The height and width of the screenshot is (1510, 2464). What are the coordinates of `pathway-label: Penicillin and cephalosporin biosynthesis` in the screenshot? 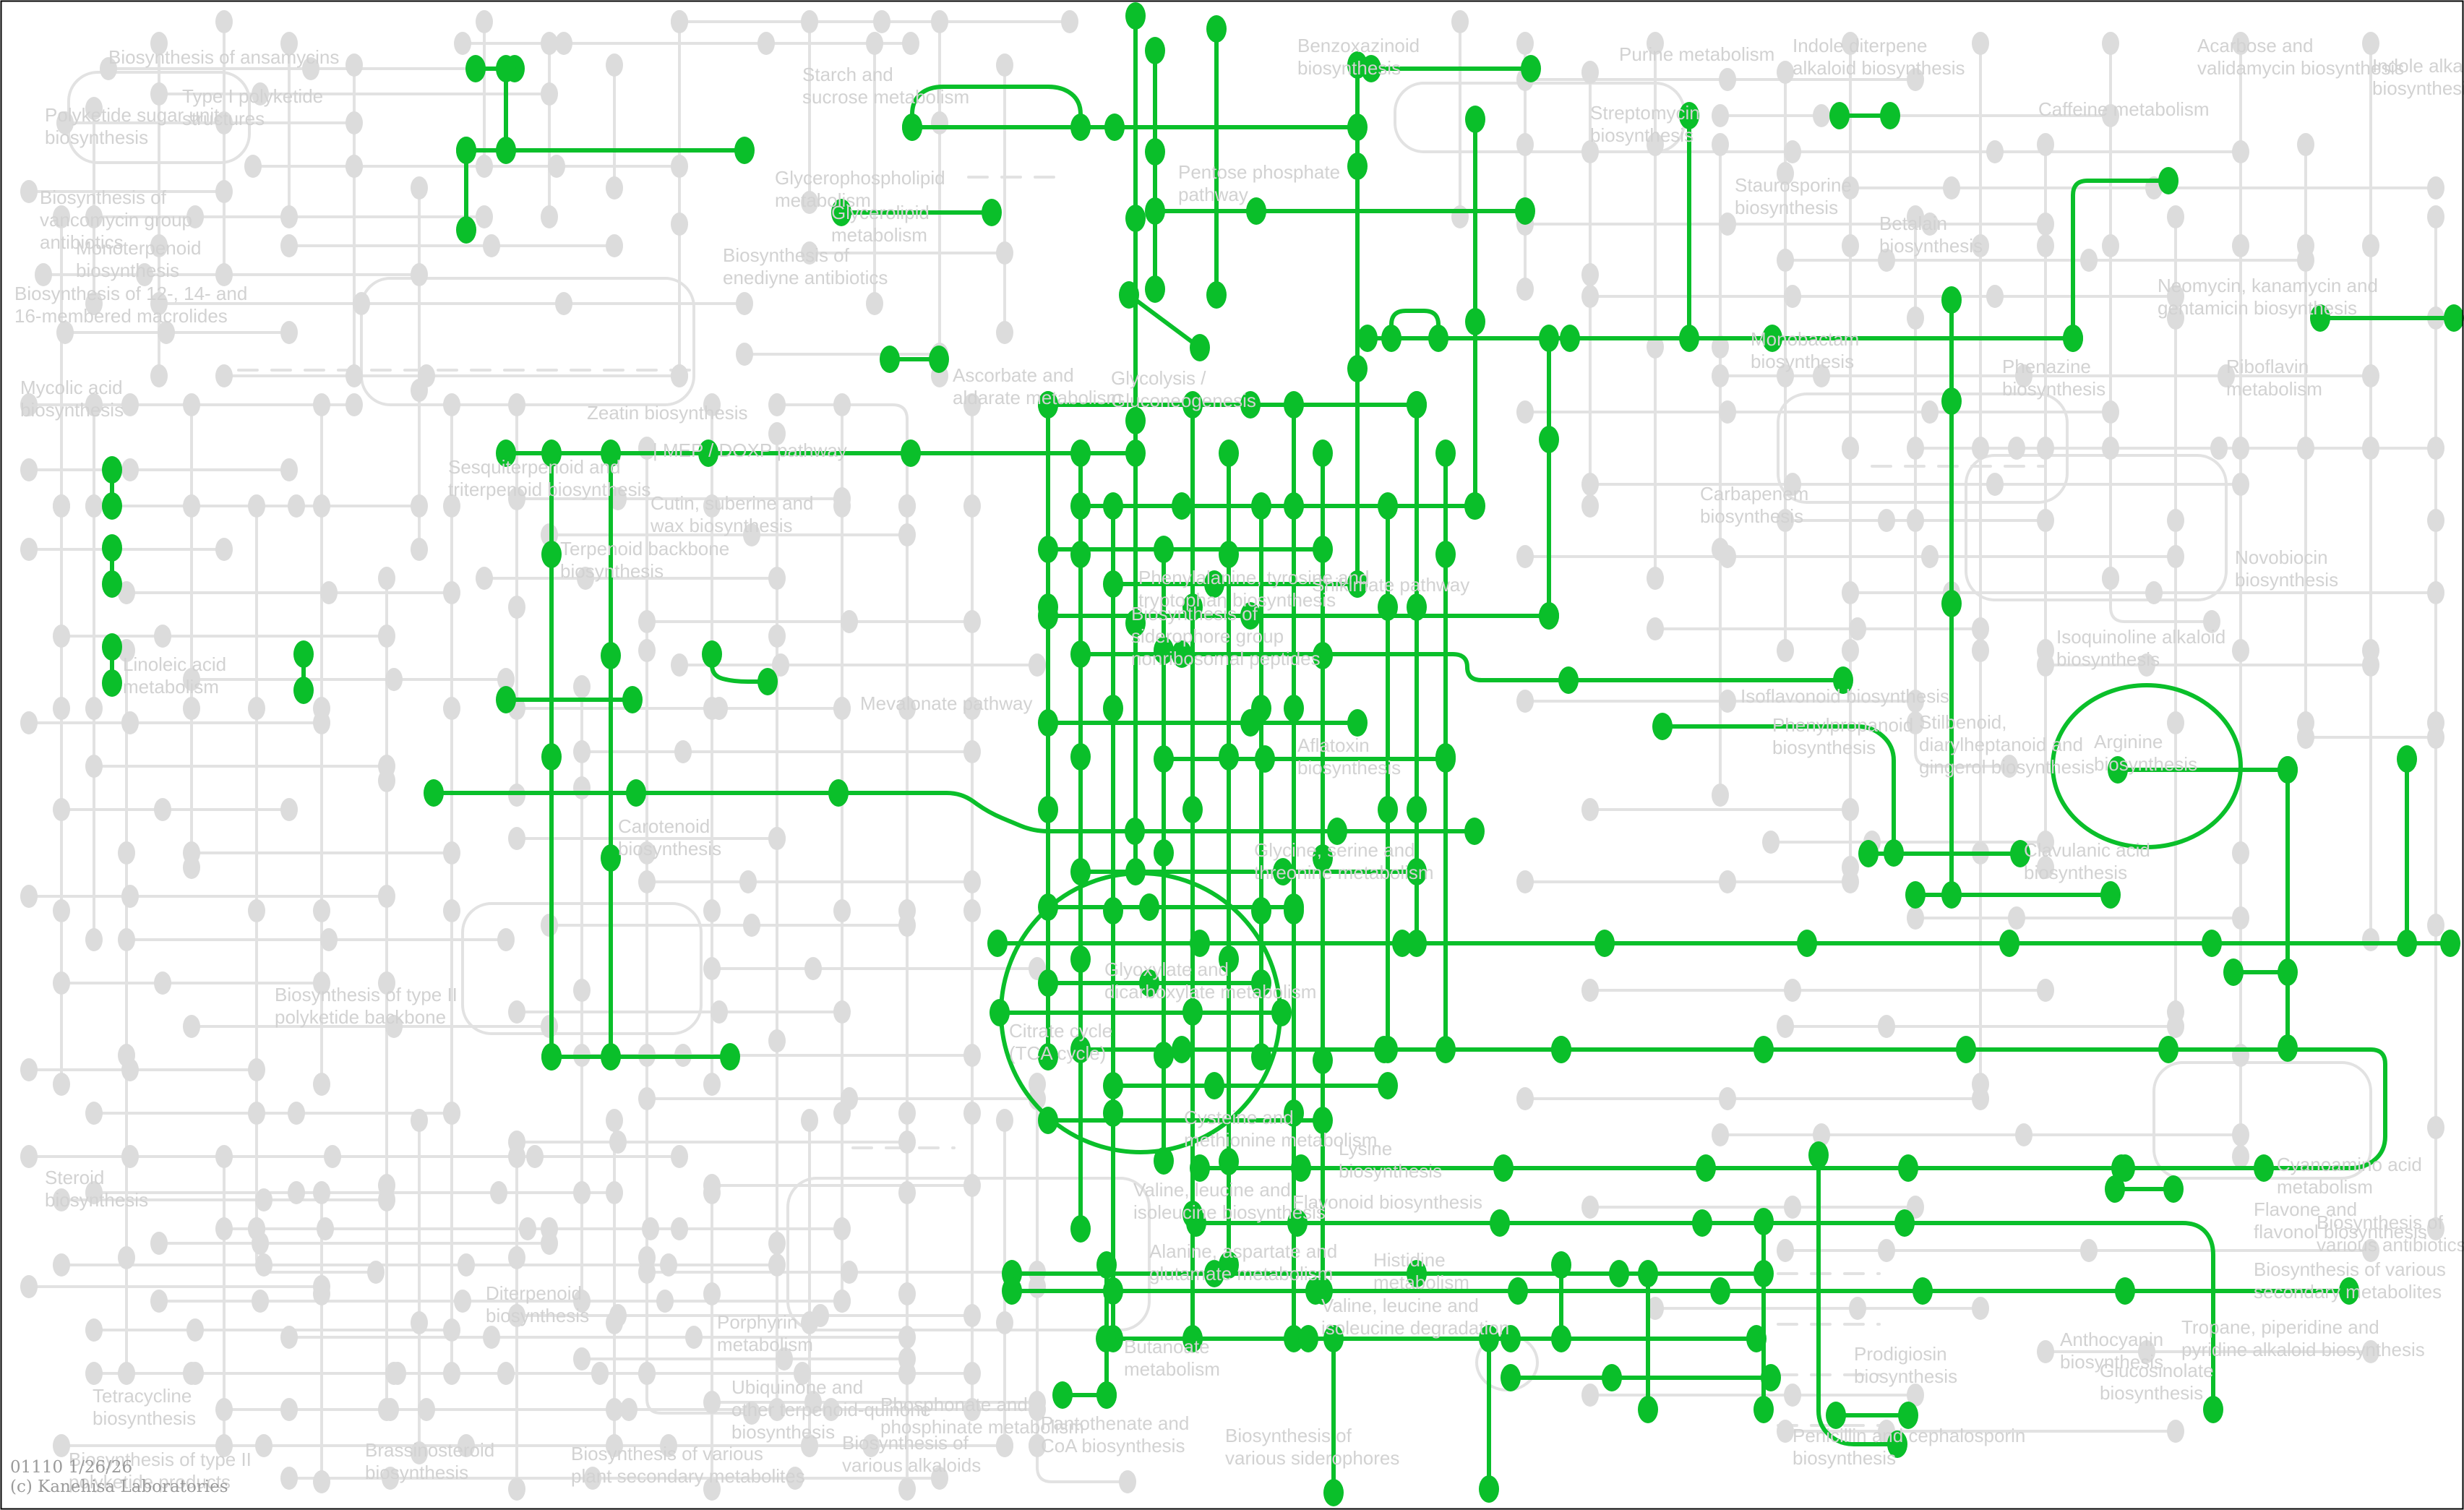 It's located at (1909, 1447).